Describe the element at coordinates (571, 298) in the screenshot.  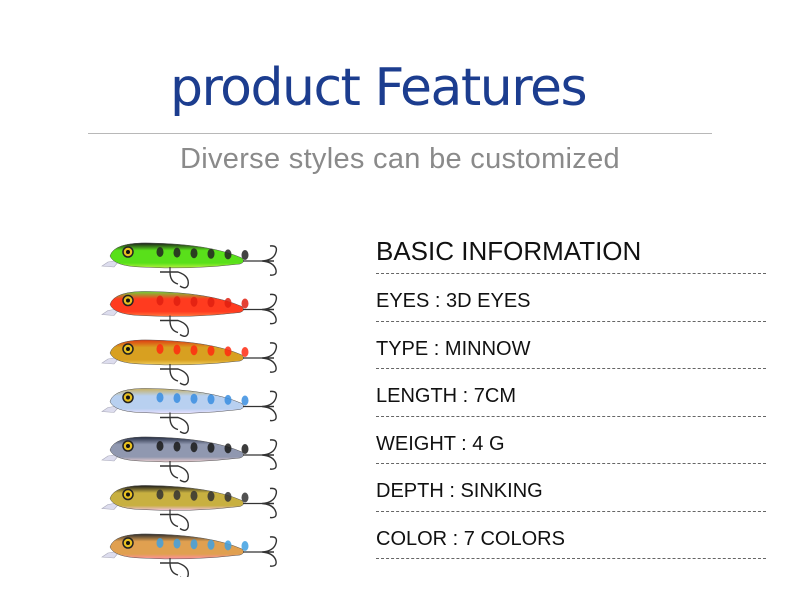
I see `info-row-eyes: EYES : 3D EYES` at that location.